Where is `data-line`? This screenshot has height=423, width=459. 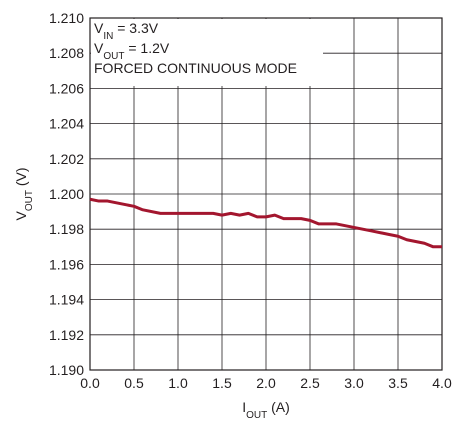 data-line is located at coordinates (265, 223).